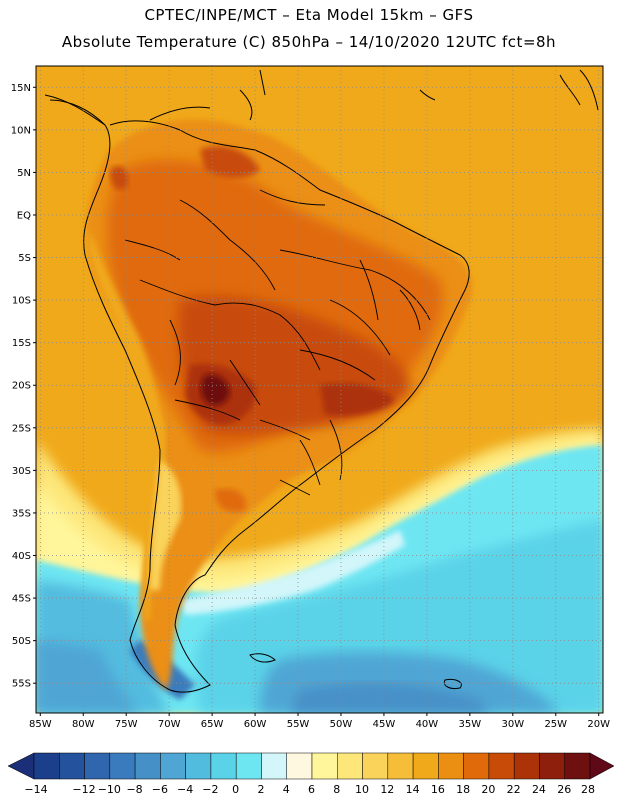 Image resolution: width=618 pixels, height=800 pixels. Describe the element at coordinates (437, 789) in the screenshot. I see `colorbar-label: 16` at that location.